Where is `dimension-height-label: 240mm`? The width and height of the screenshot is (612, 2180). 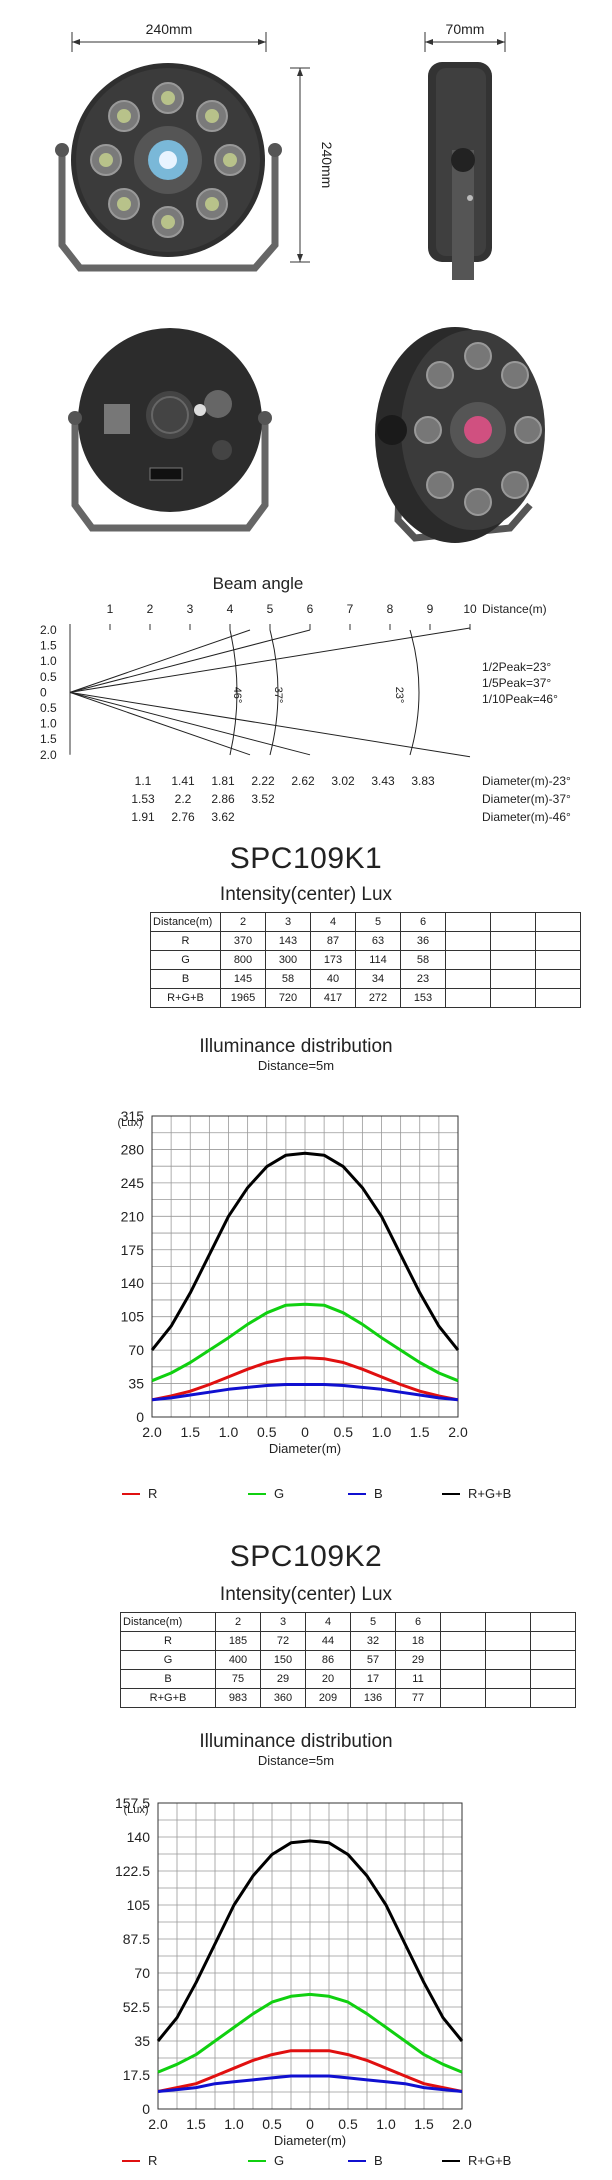 dimension-height-label: 240mm is located at coordinates (327, 165).